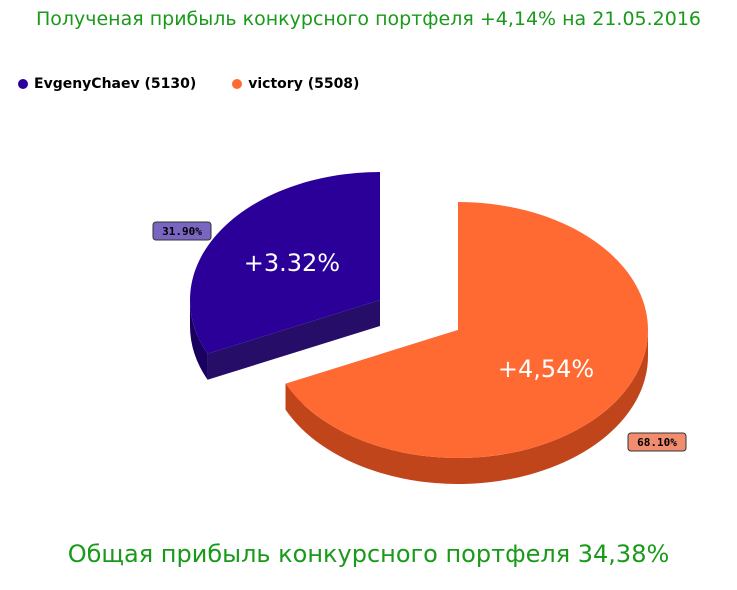 The image size is (737, 590). What do you see at coordinates (237, 84) in the screenshot?
I see `legend-swatch-victory` at bounding box center [237, 84].